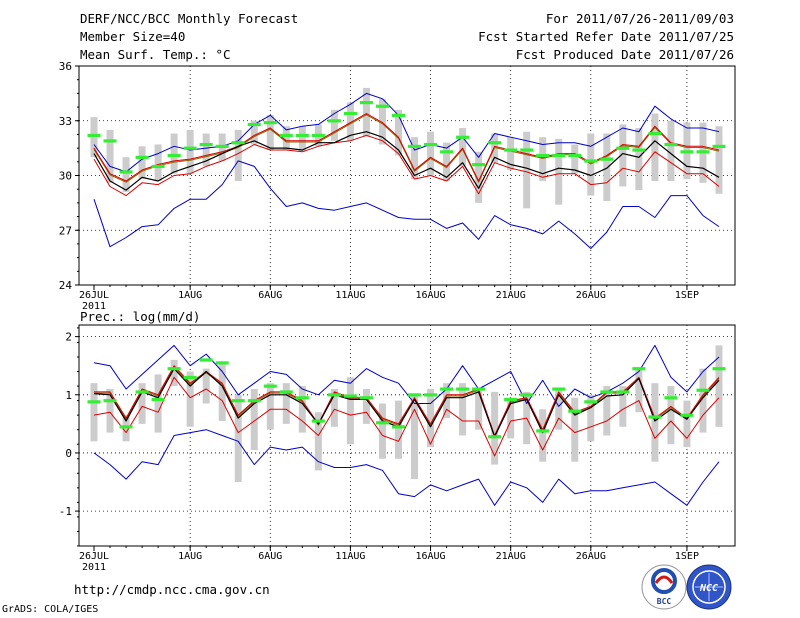  What do you see at coordinates (172, 589) in the screenshot?
I see `source-url: http://cmdp.ncc.cma.gov.cn` at bounding box center [172, 589].